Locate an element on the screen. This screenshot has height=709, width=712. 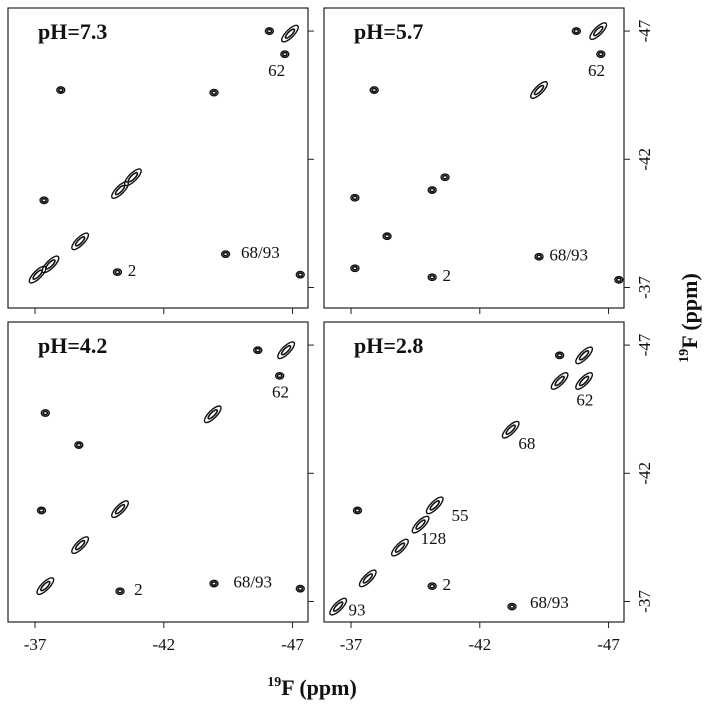
x-label: F (ppm) is located at coordinates (319, 687).